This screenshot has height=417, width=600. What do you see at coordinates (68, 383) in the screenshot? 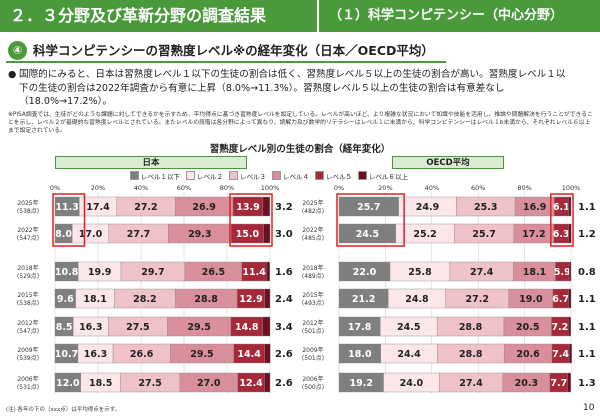
I see `data-label: 12.0` at bounding box center [68, 383].